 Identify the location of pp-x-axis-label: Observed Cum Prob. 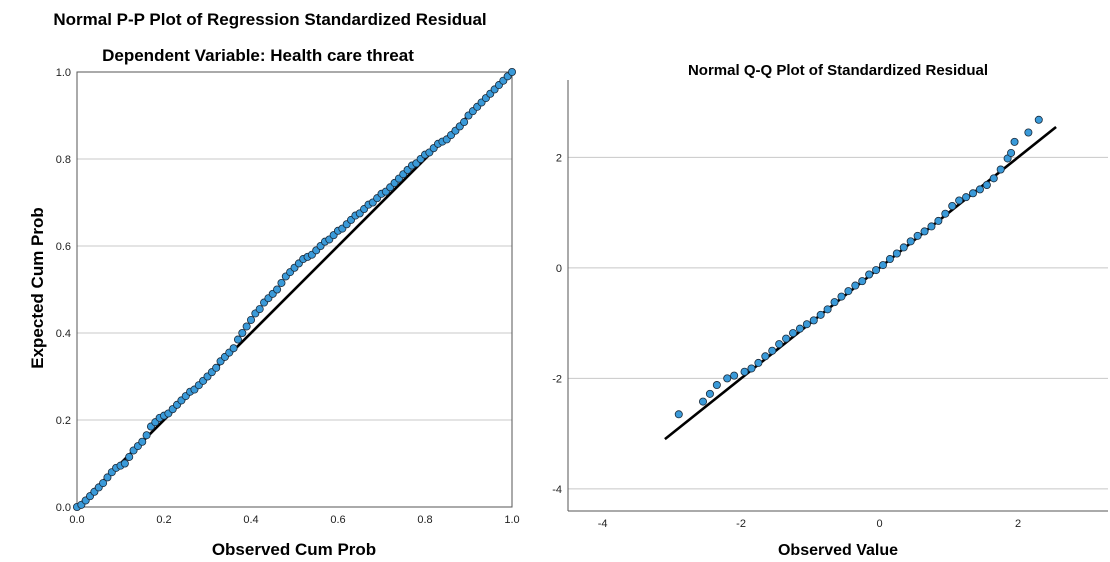
(294, 549).